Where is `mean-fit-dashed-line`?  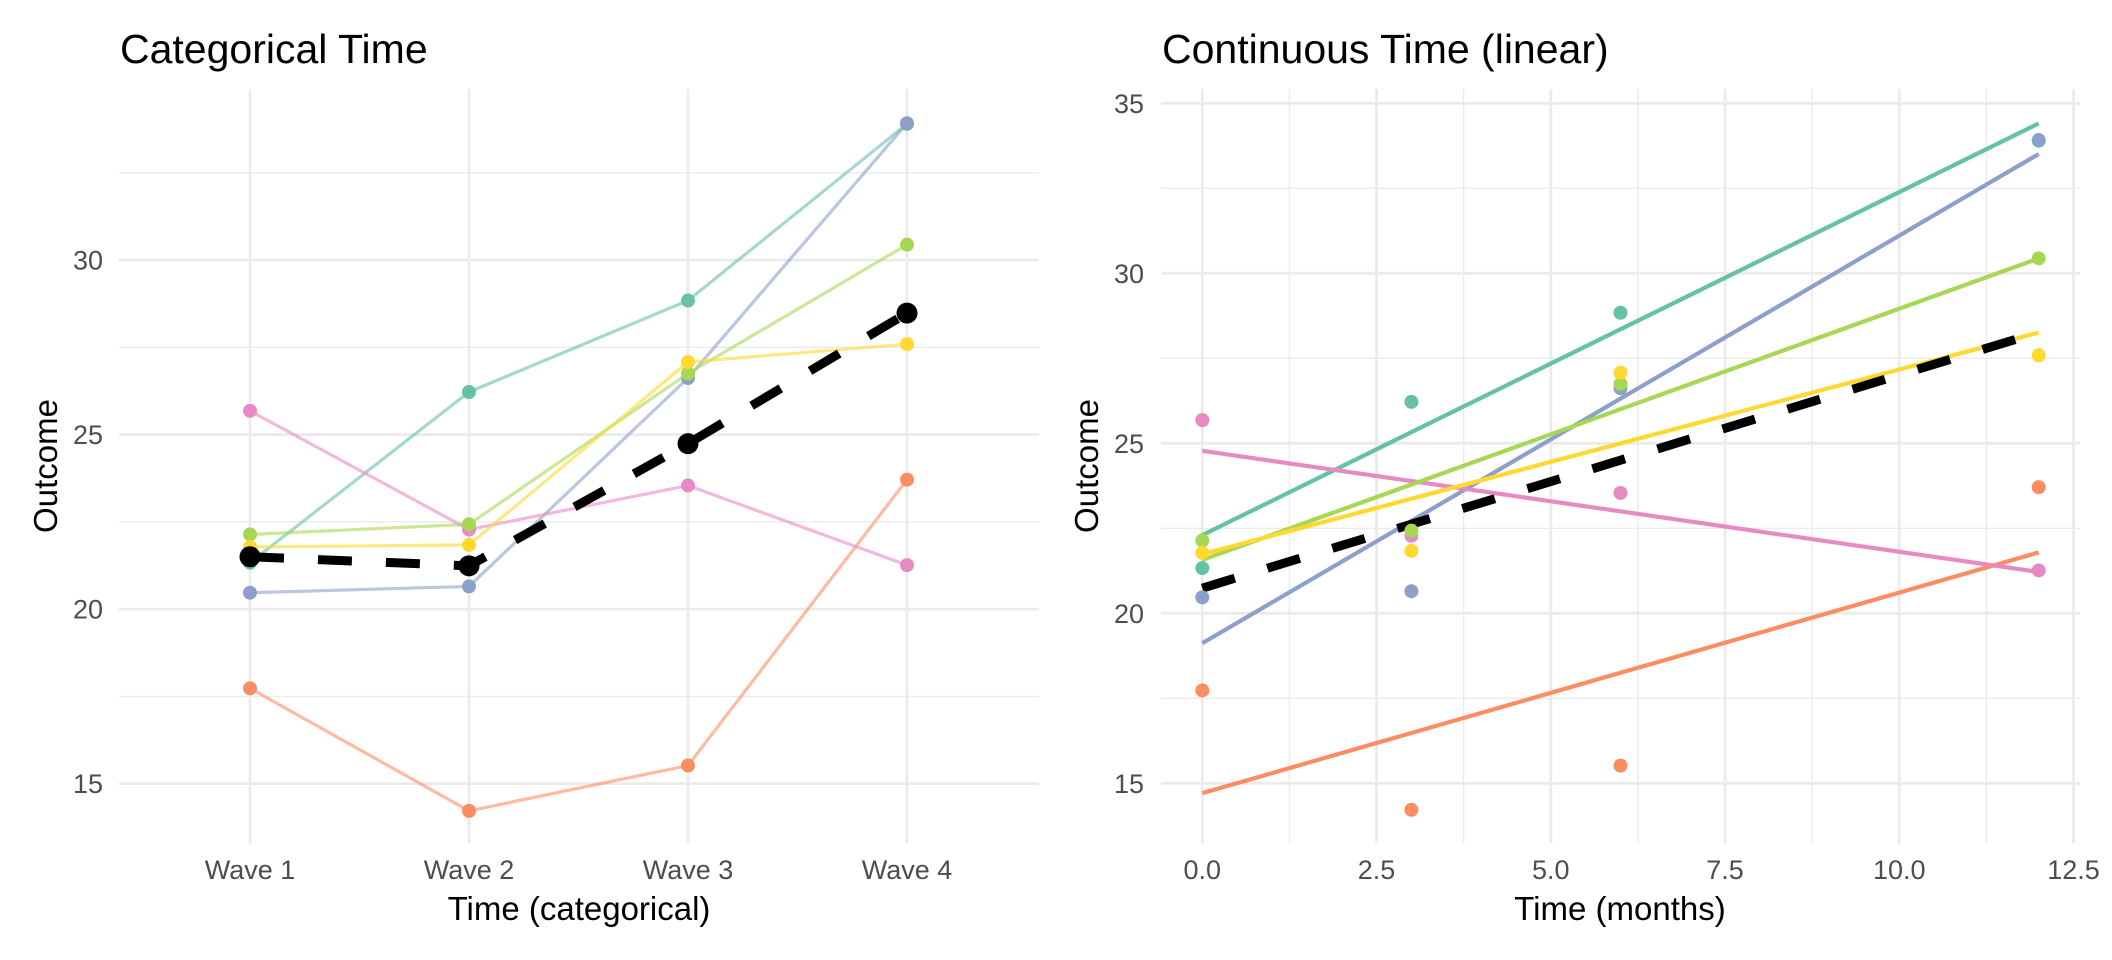 mean-fit-dashed-line is located at coordinates (1620, 460).